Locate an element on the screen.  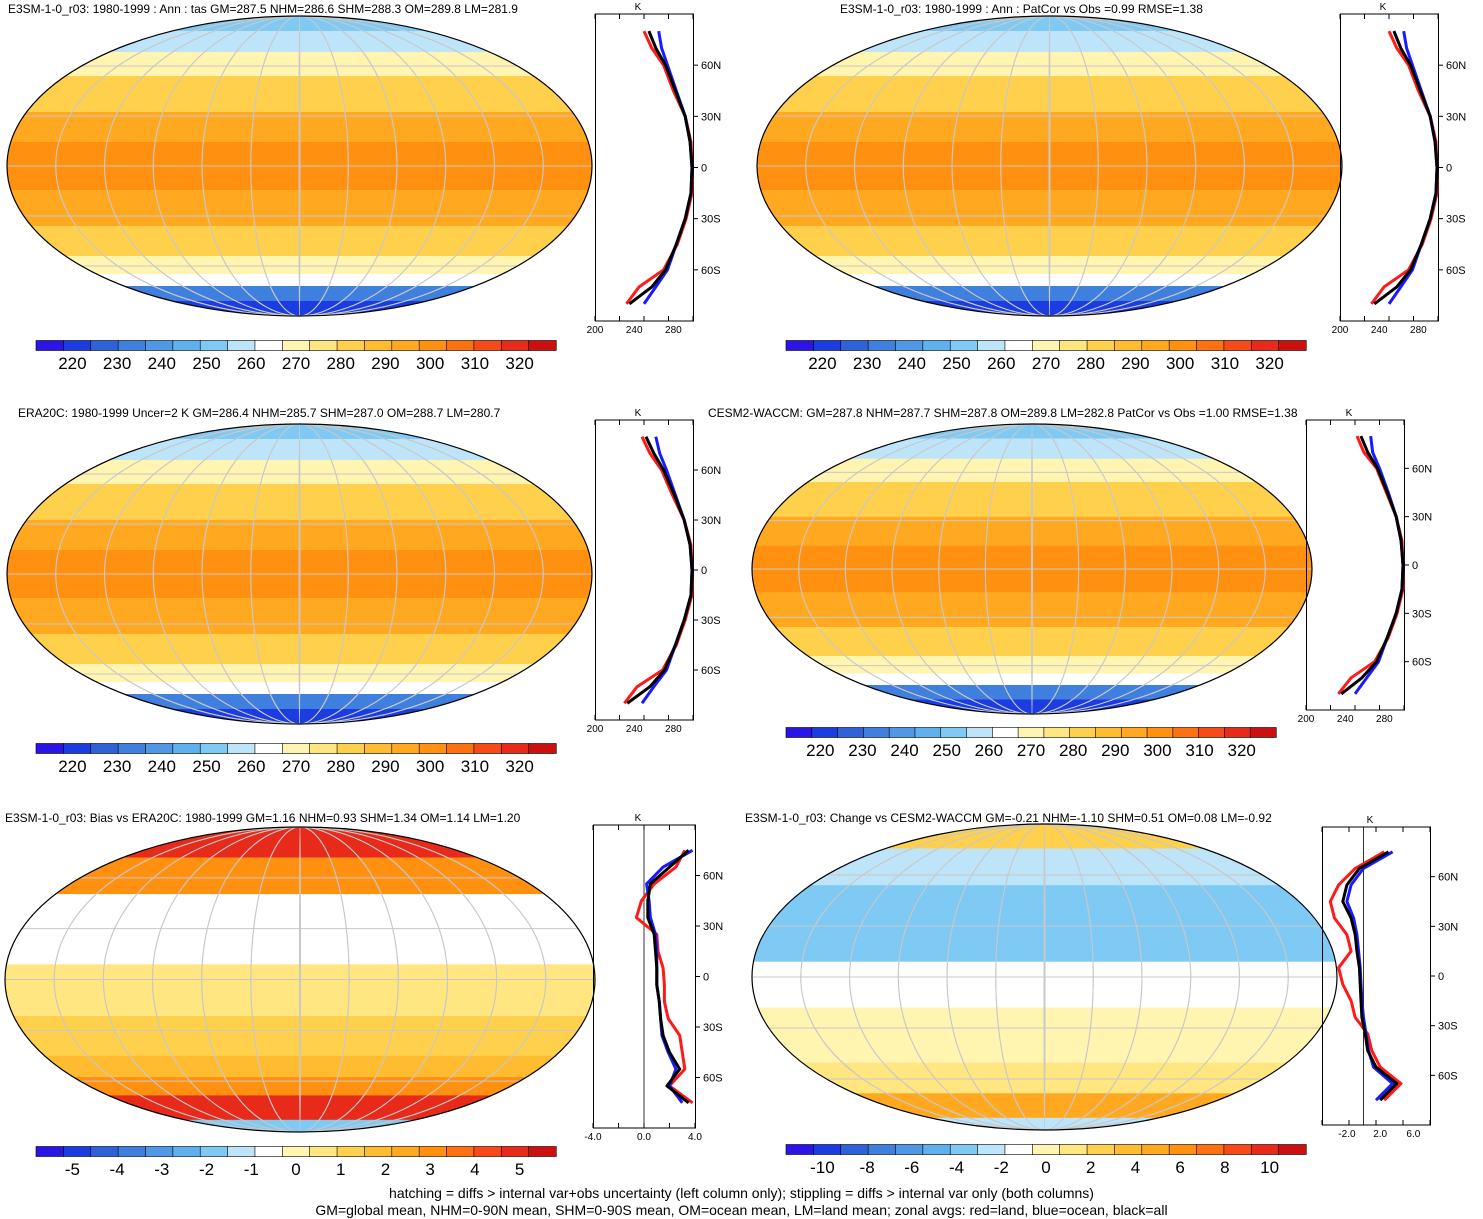
colorbar-tick-label: 250 is located at coordinates (206, 766).